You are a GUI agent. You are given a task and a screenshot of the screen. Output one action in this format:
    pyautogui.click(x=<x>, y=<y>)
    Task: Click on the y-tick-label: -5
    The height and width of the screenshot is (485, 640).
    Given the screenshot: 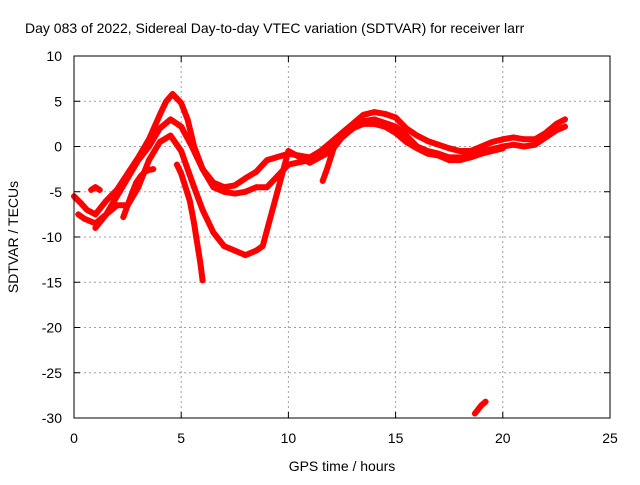 What is the action you would take?
    pyautogui.click(x=56, y=192)
    